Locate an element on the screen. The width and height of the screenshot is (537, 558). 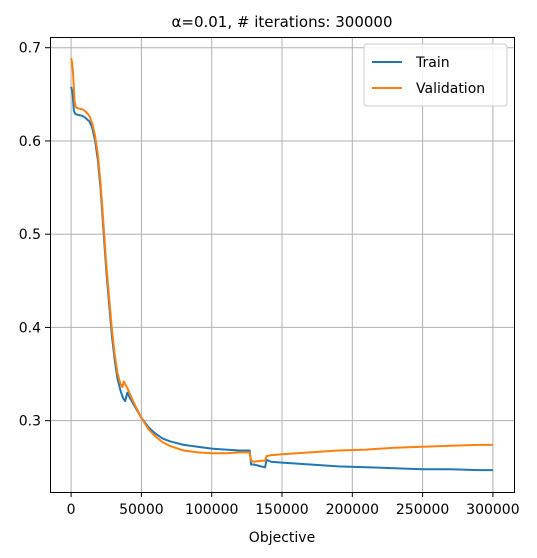
legend: Train Validation is located at coordinates (435, 75).